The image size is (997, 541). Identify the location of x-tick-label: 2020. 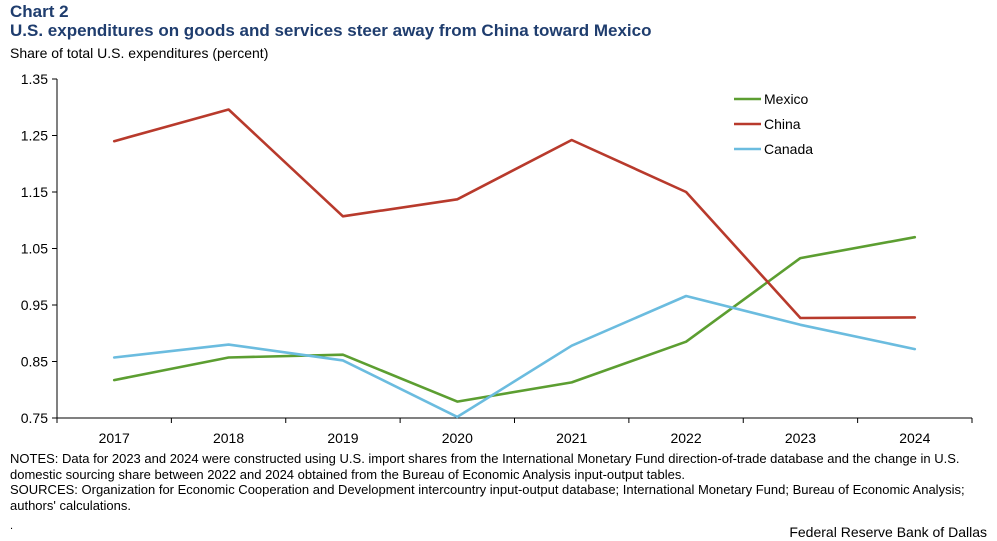
(457, 438).